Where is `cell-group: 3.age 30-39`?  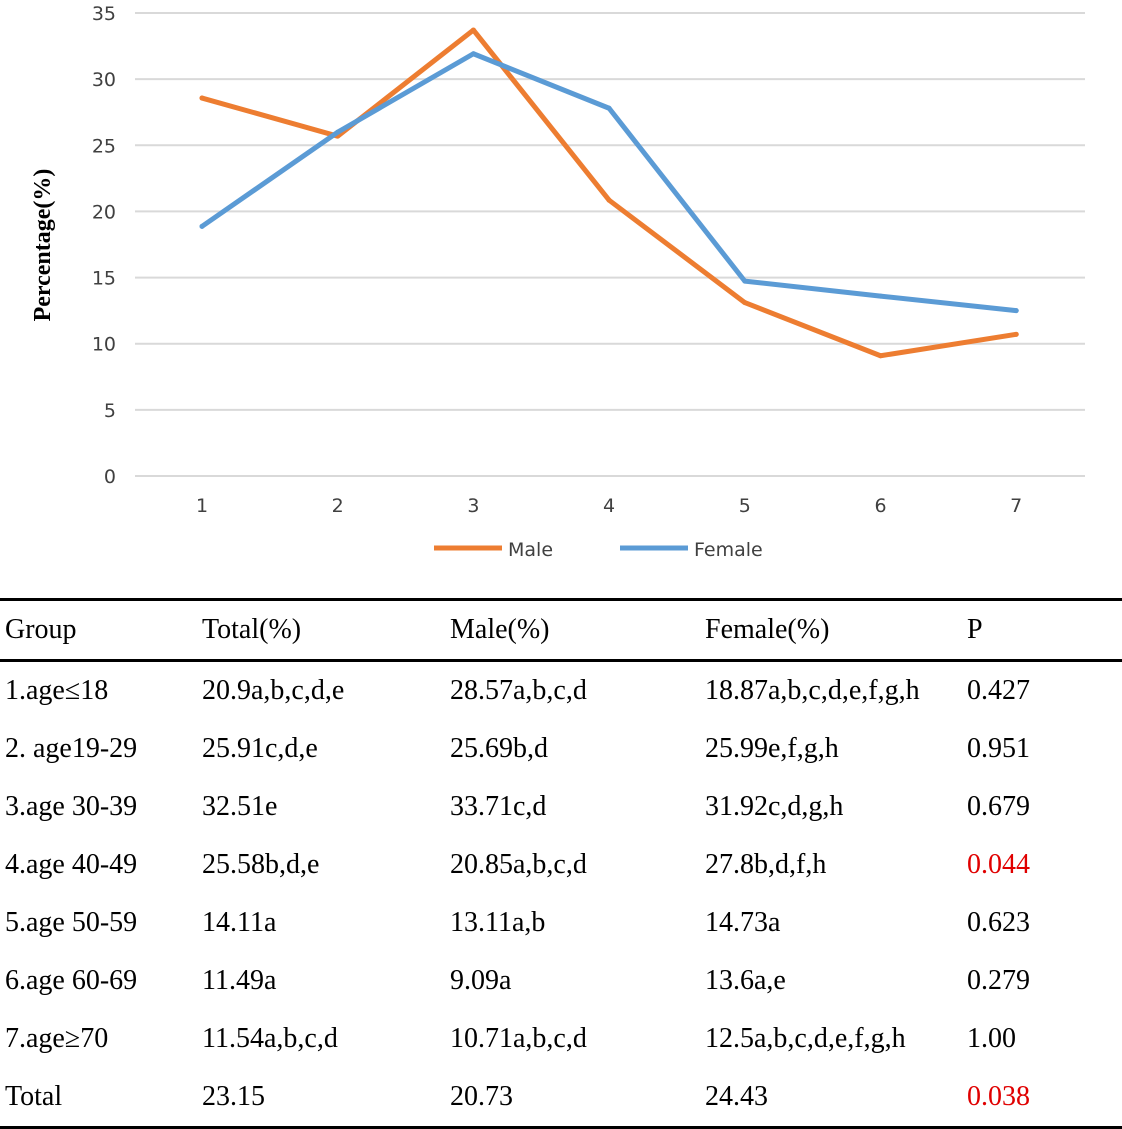
cell-group: 3.age 30-39 is located at coordinates (71, 806).